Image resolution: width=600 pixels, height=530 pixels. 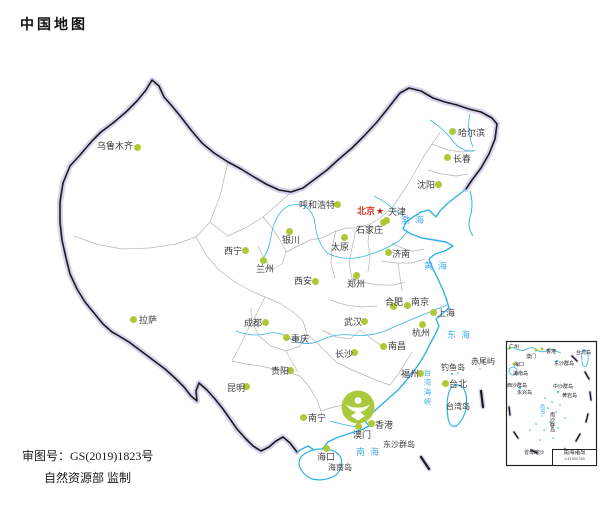 What do you see at coordinates (317, 205) in the screenshot?
I see `city-label: 呼和浩特` at bounding box center [317, 205].